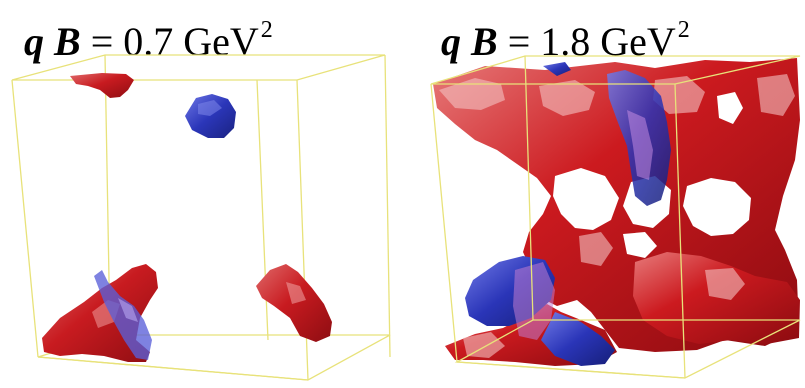 The width and height of the screenshot is (805, 388). Describe the element at coordinates (221, 41) in the screenshot. I see `field-unit: GeV` at that location.